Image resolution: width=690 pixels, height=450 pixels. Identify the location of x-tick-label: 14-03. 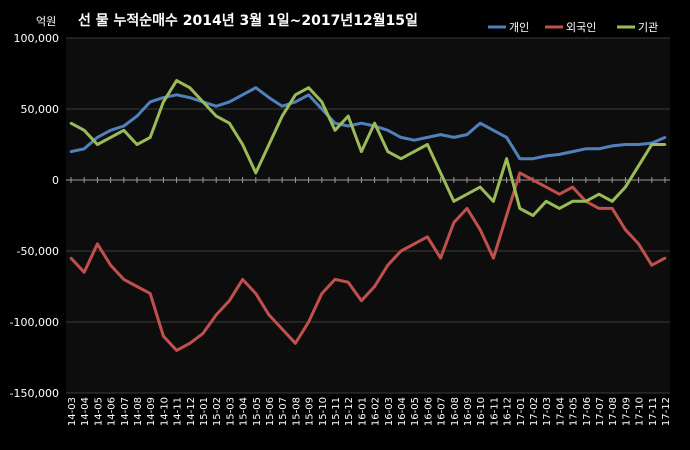
(72, 411).